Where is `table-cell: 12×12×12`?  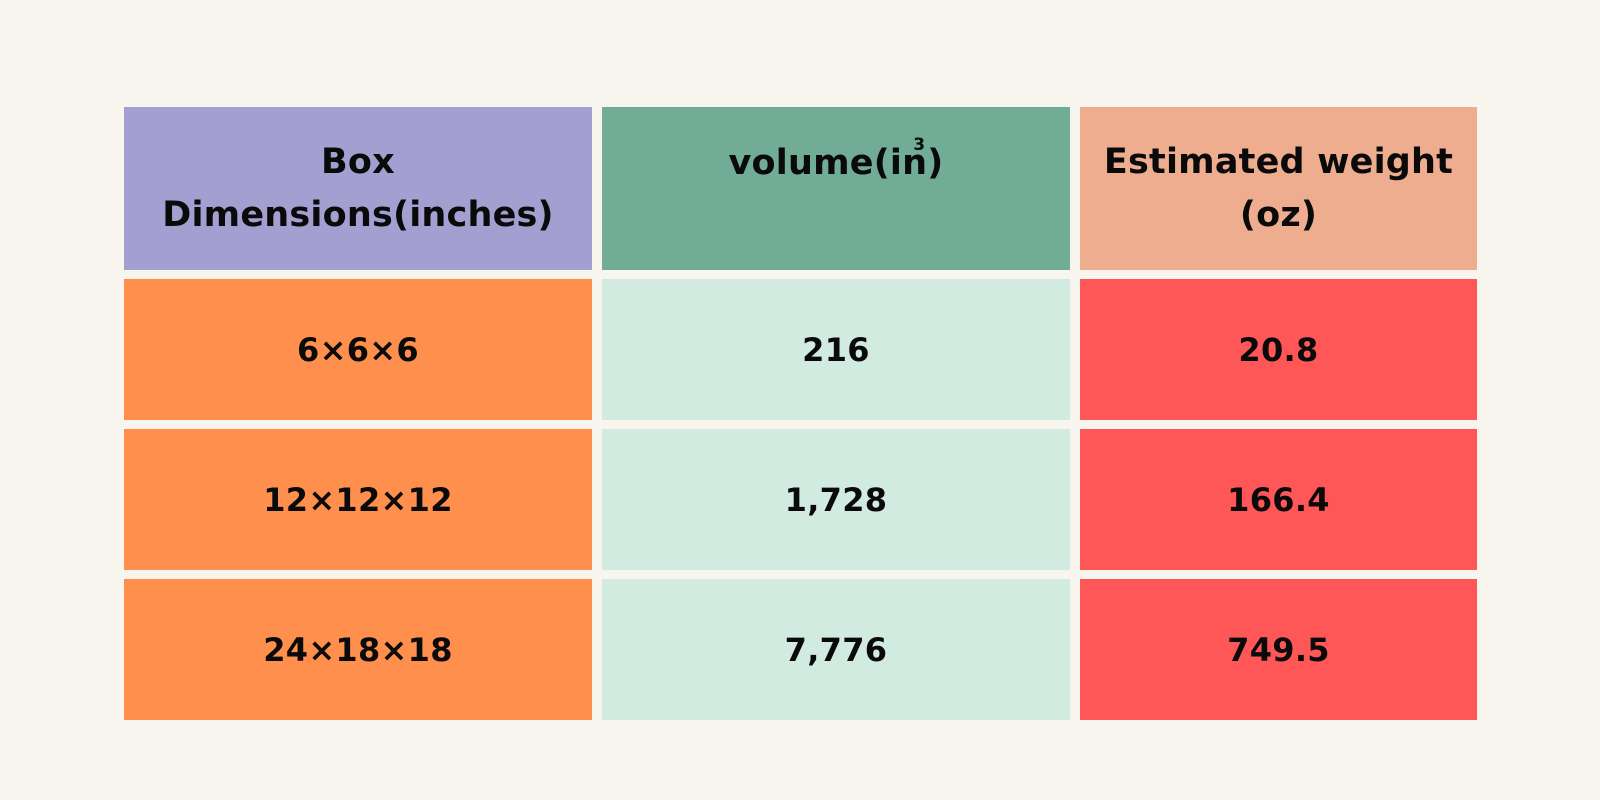 table-cell: 12×12×12 is located at coordinates (358, 499).